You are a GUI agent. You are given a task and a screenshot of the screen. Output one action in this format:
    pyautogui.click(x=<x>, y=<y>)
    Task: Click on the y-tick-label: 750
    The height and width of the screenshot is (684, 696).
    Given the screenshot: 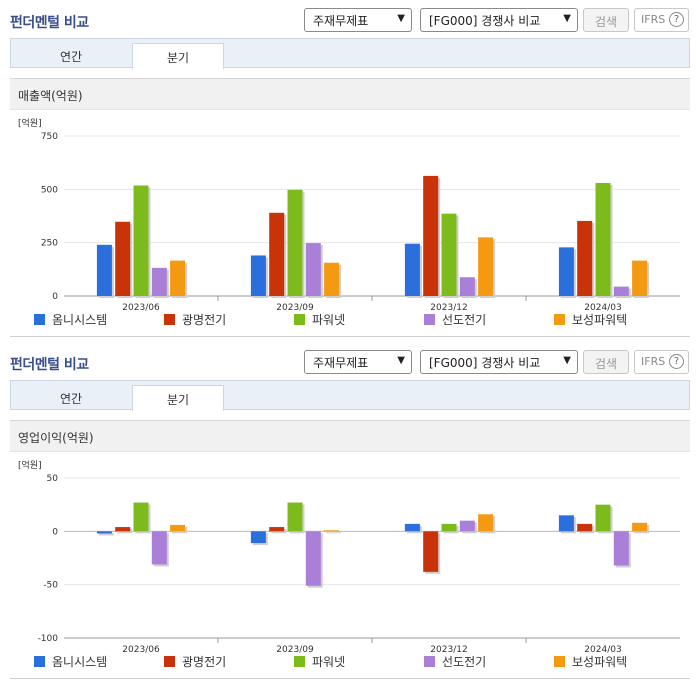 What is the action you would take?
    pyautogui.click(x=49, y=137)
    